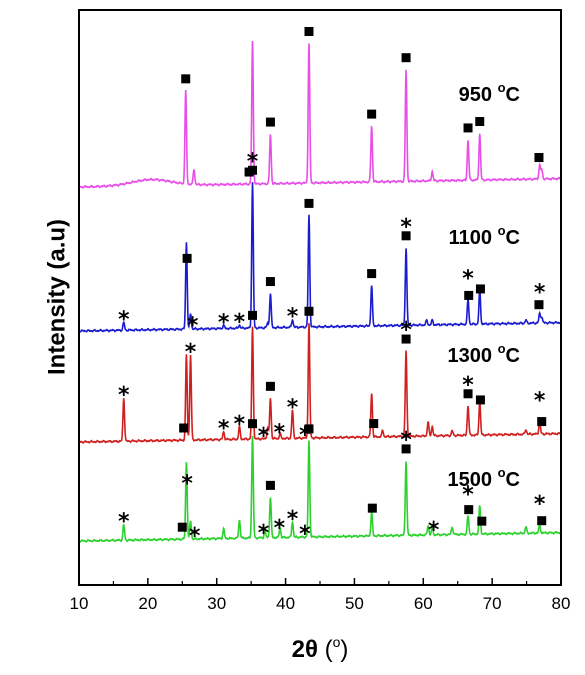 Image resolution: width=585 pixels, height=675 pixels. I want to click on temperature-label-1500: 1500 oC, so click(484, 478).